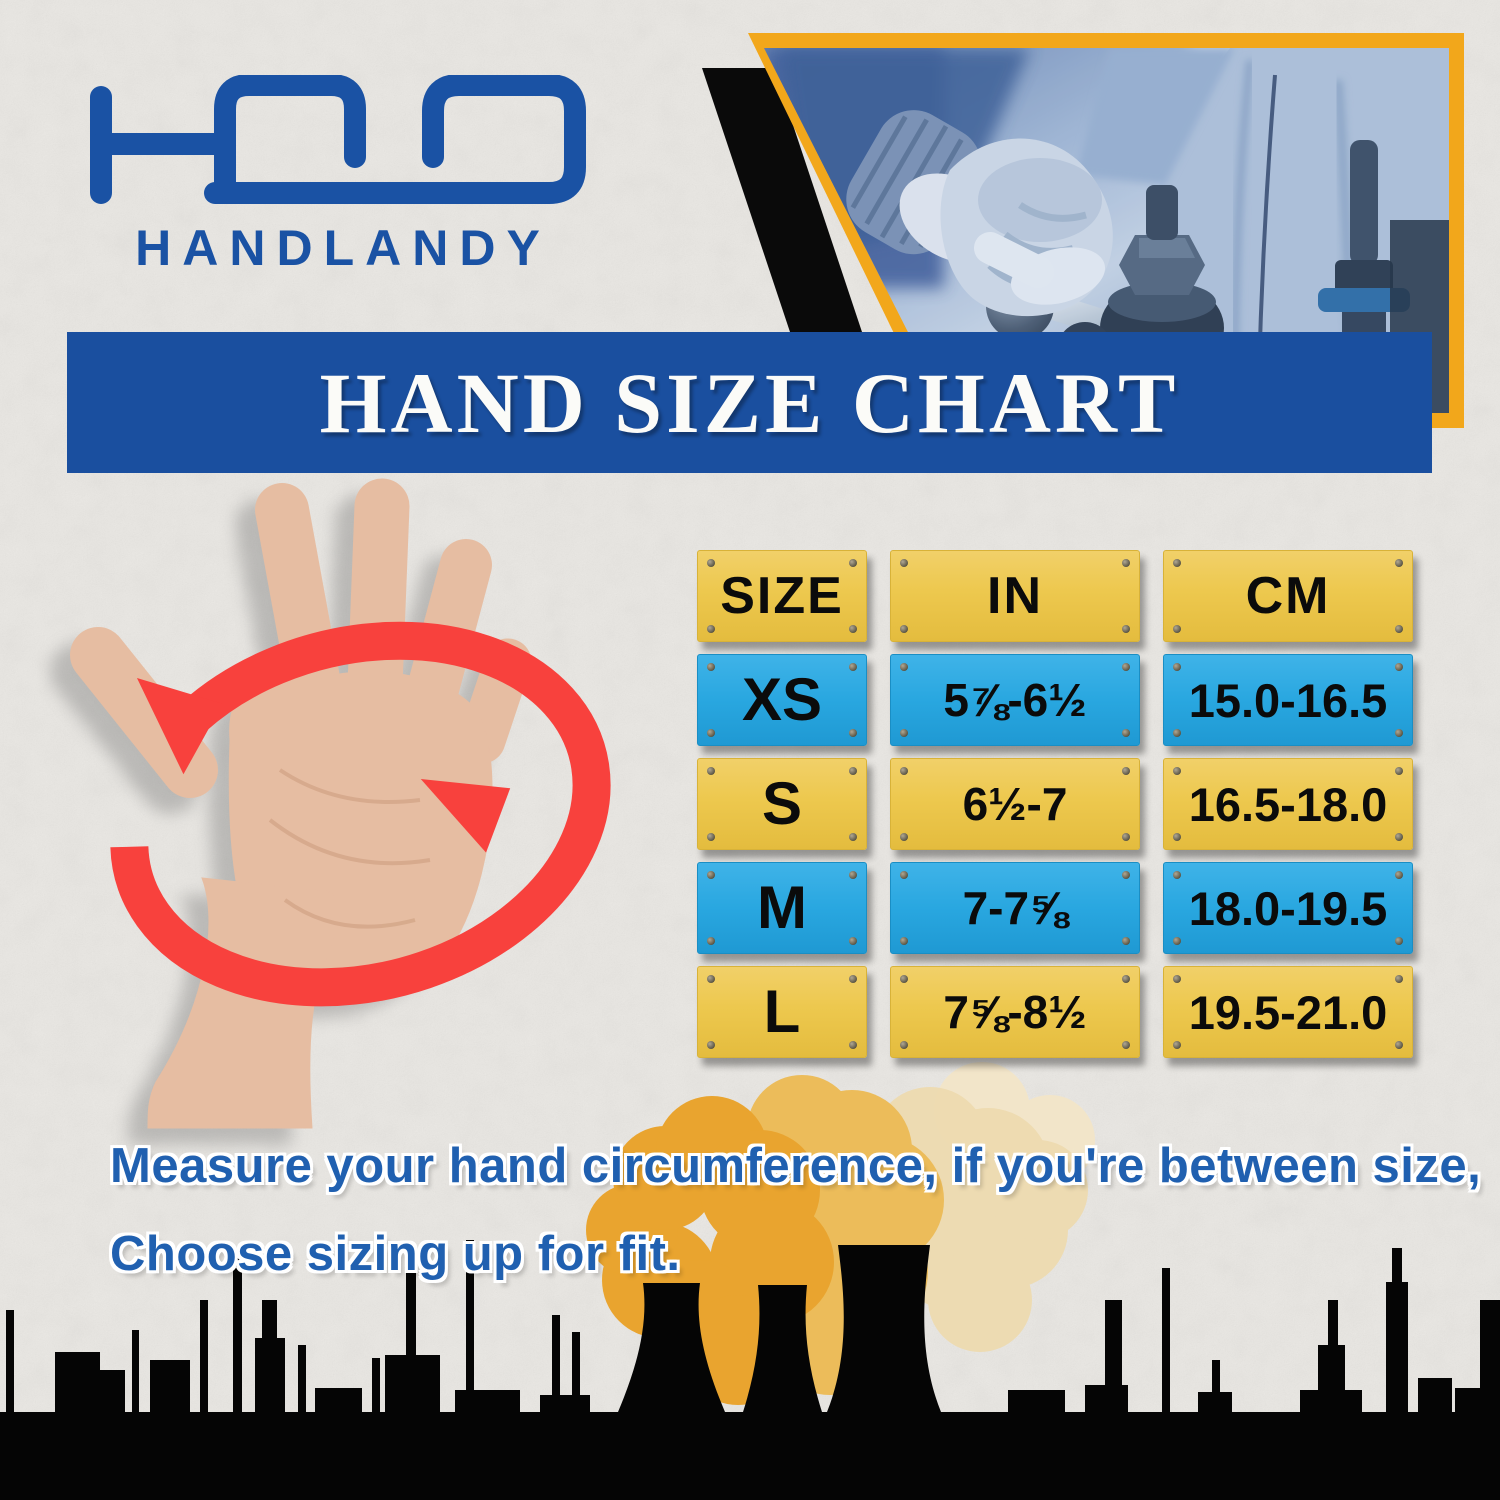 The height and width of the screenshot is (1500, 1500). I want to click on cell-xs-size: XS, so click(782, 700).